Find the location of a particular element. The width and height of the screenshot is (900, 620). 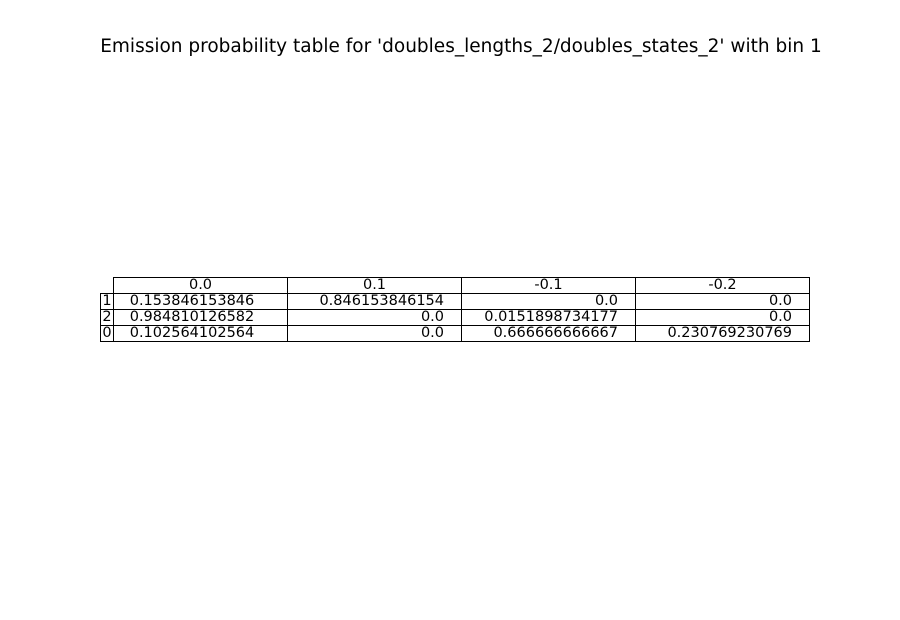

table-corner is located at coordinates (107, 286).